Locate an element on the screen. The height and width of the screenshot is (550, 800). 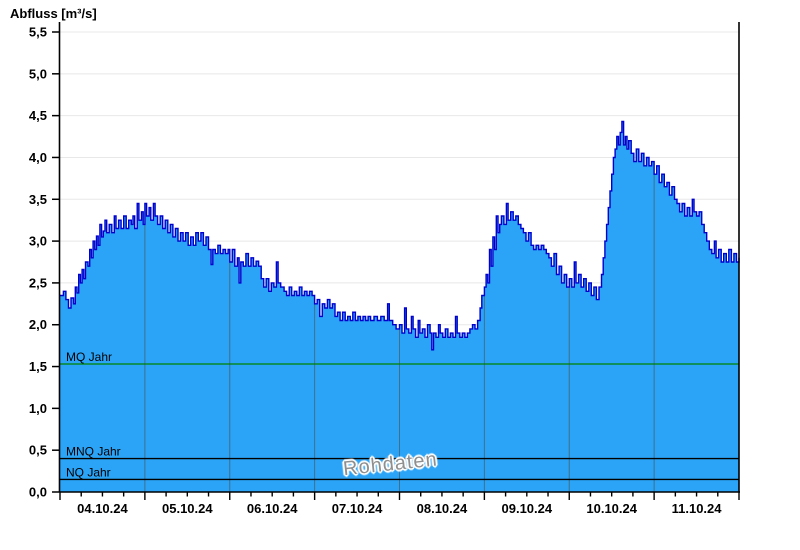
x-day-label: 09.10.24 is located at coordinates (527, 508).